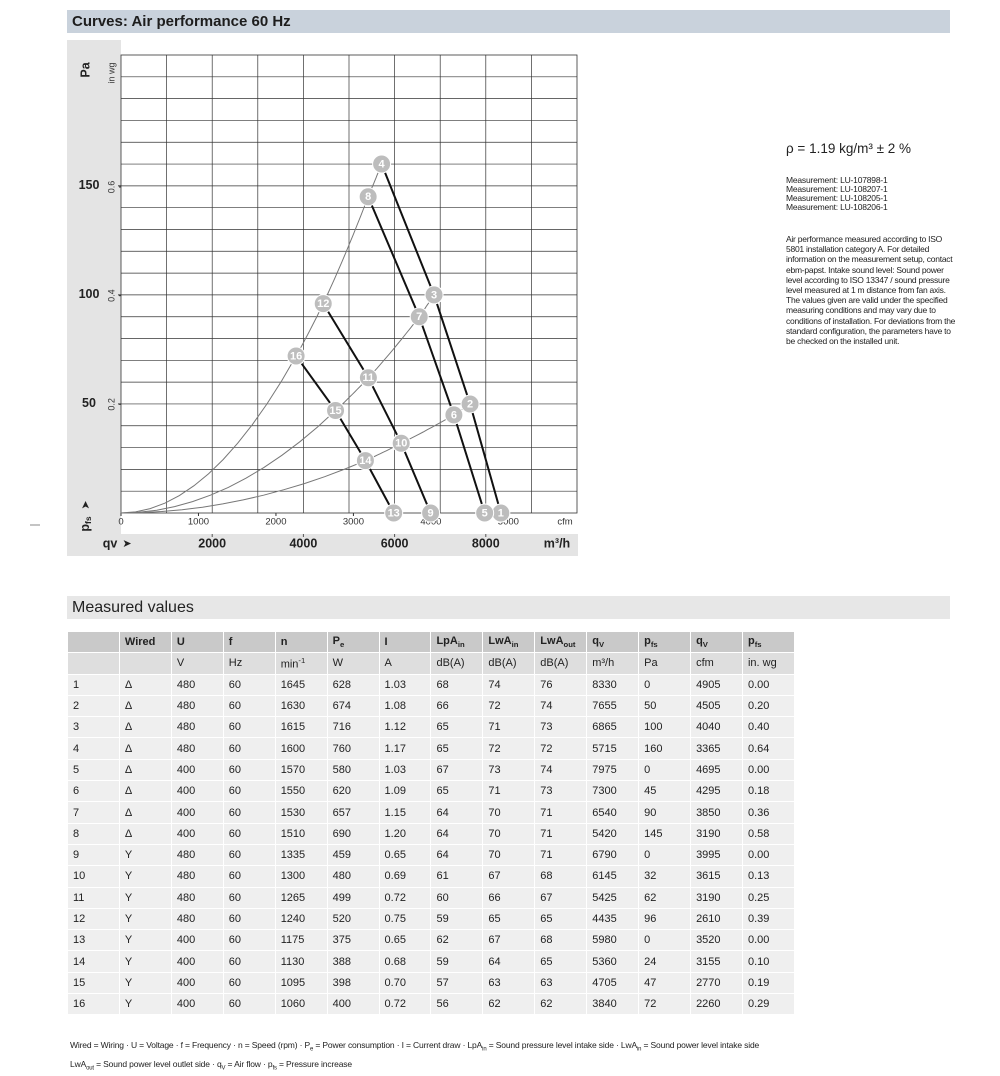  I want to click on cell: 47, so click(665, 983).